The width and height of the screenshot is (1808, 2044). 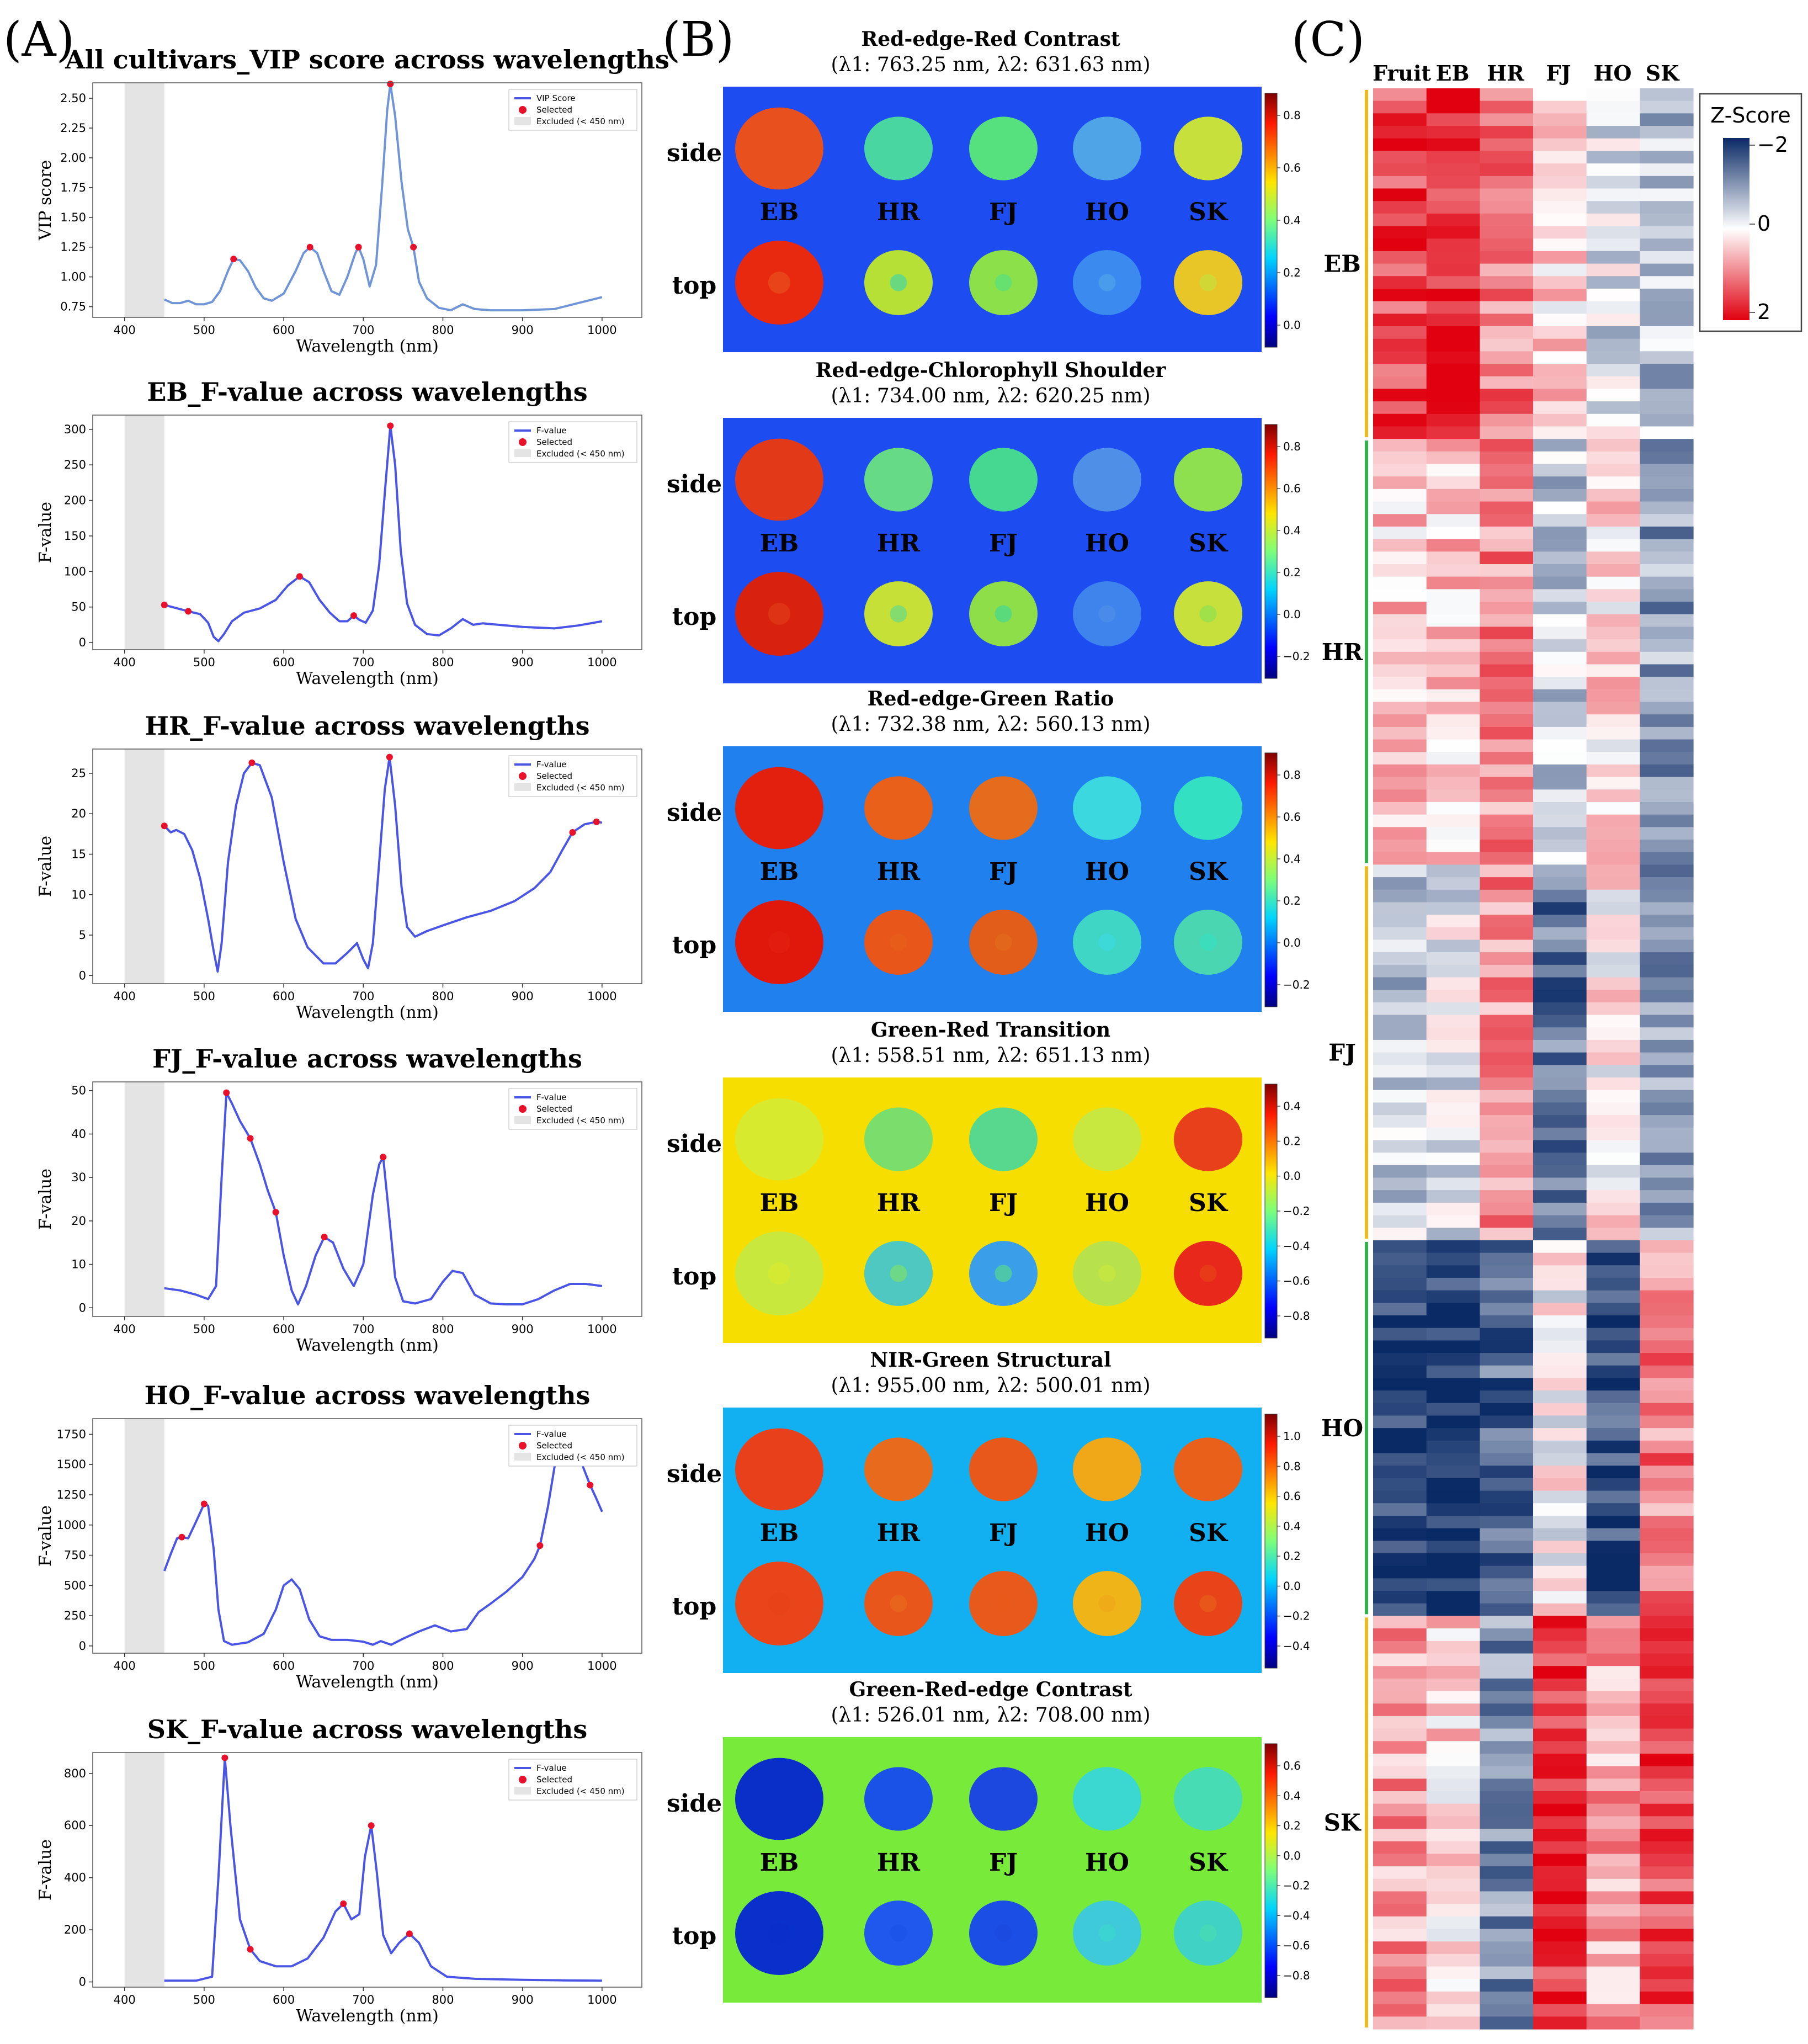 I want to click on fruit-side-FJ, so click(x=1004, y=1799).